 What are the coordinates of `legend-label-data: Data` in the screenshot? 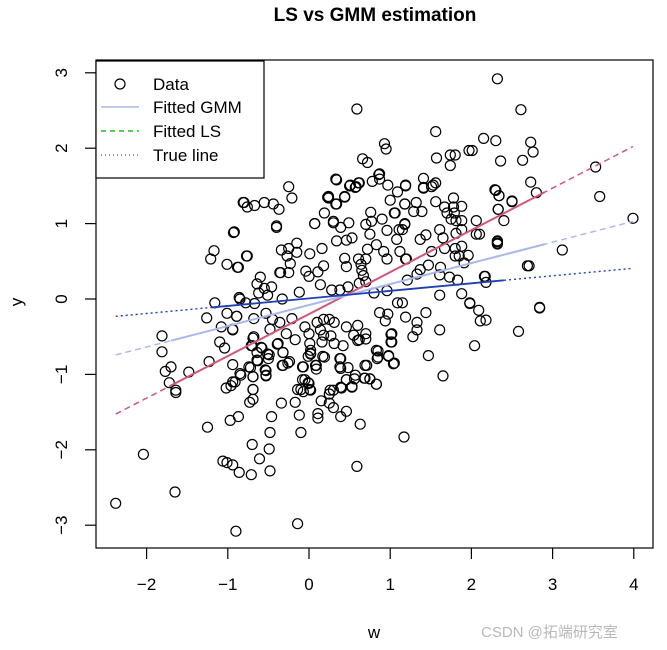 It's located at (171, 84).